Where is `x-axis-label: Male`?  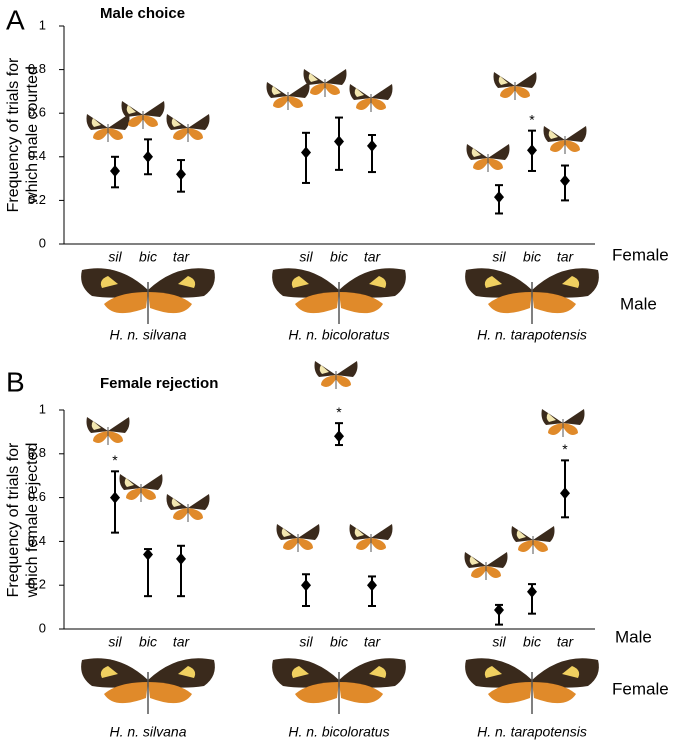
x-axis-label: Male is located at coordinates (633, 636).